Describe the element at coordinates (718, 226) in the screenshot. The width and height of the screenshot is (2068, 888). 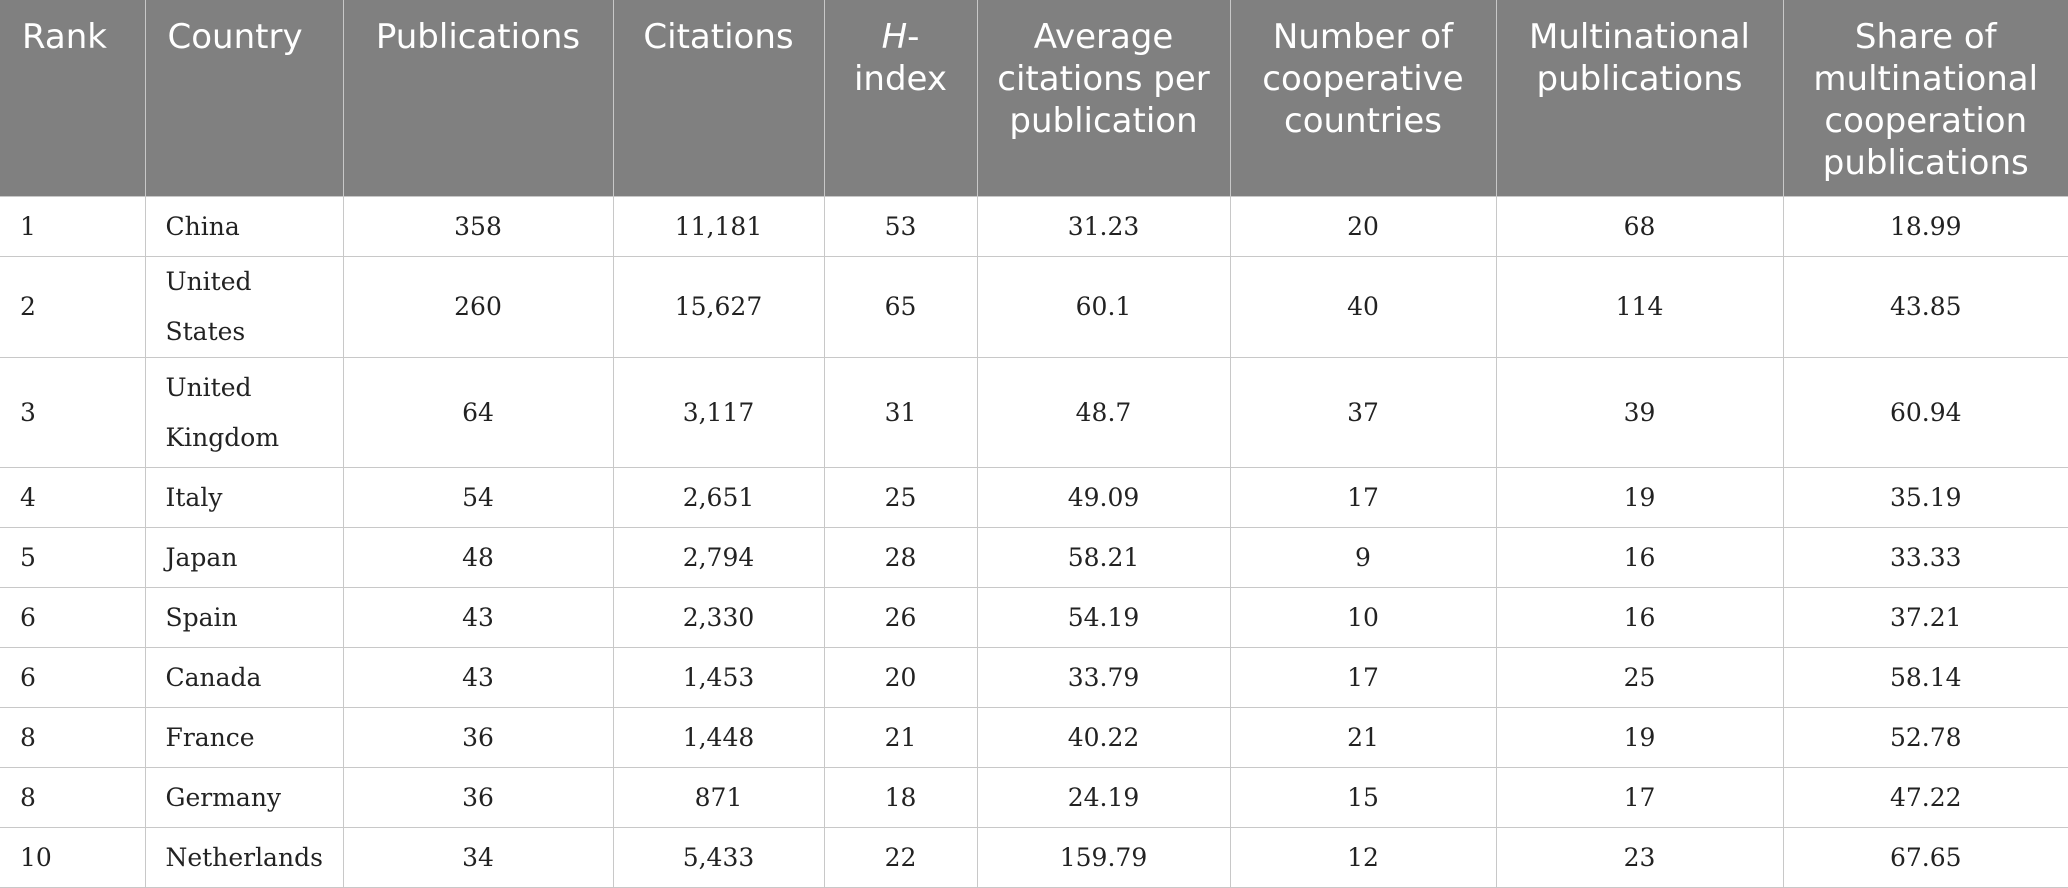
I see `cell-citations: 11,181` at that location.